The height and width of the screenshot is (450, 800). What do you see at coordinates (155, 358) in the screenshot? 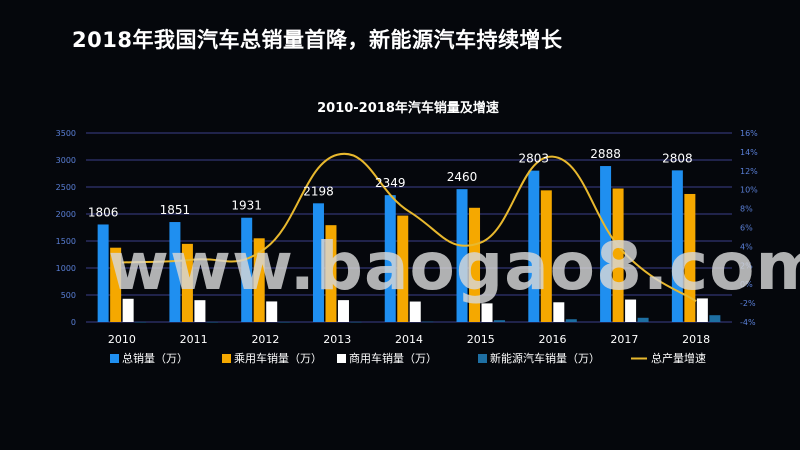
I see `legend-label: 总销量（万）` at bounding box center [155, 358].